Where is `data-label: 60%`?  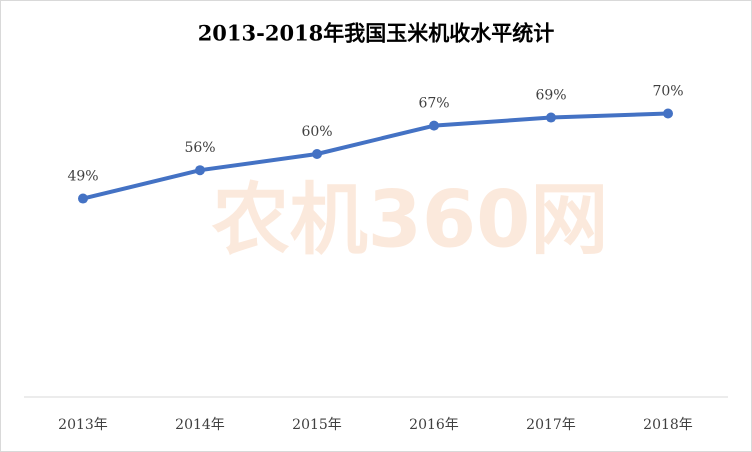 data-label: 60% is located at coordinates (316, 132).